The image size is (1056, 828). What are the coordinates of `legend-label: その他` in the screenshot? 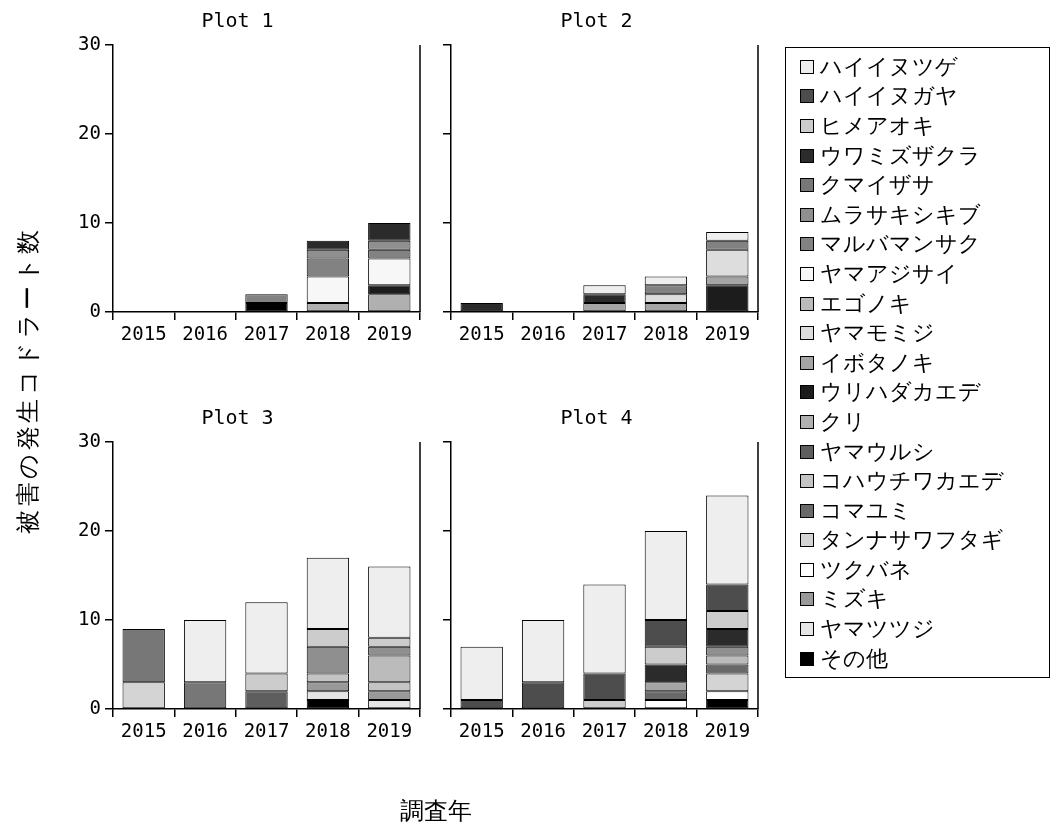 It's located at (854, 658).